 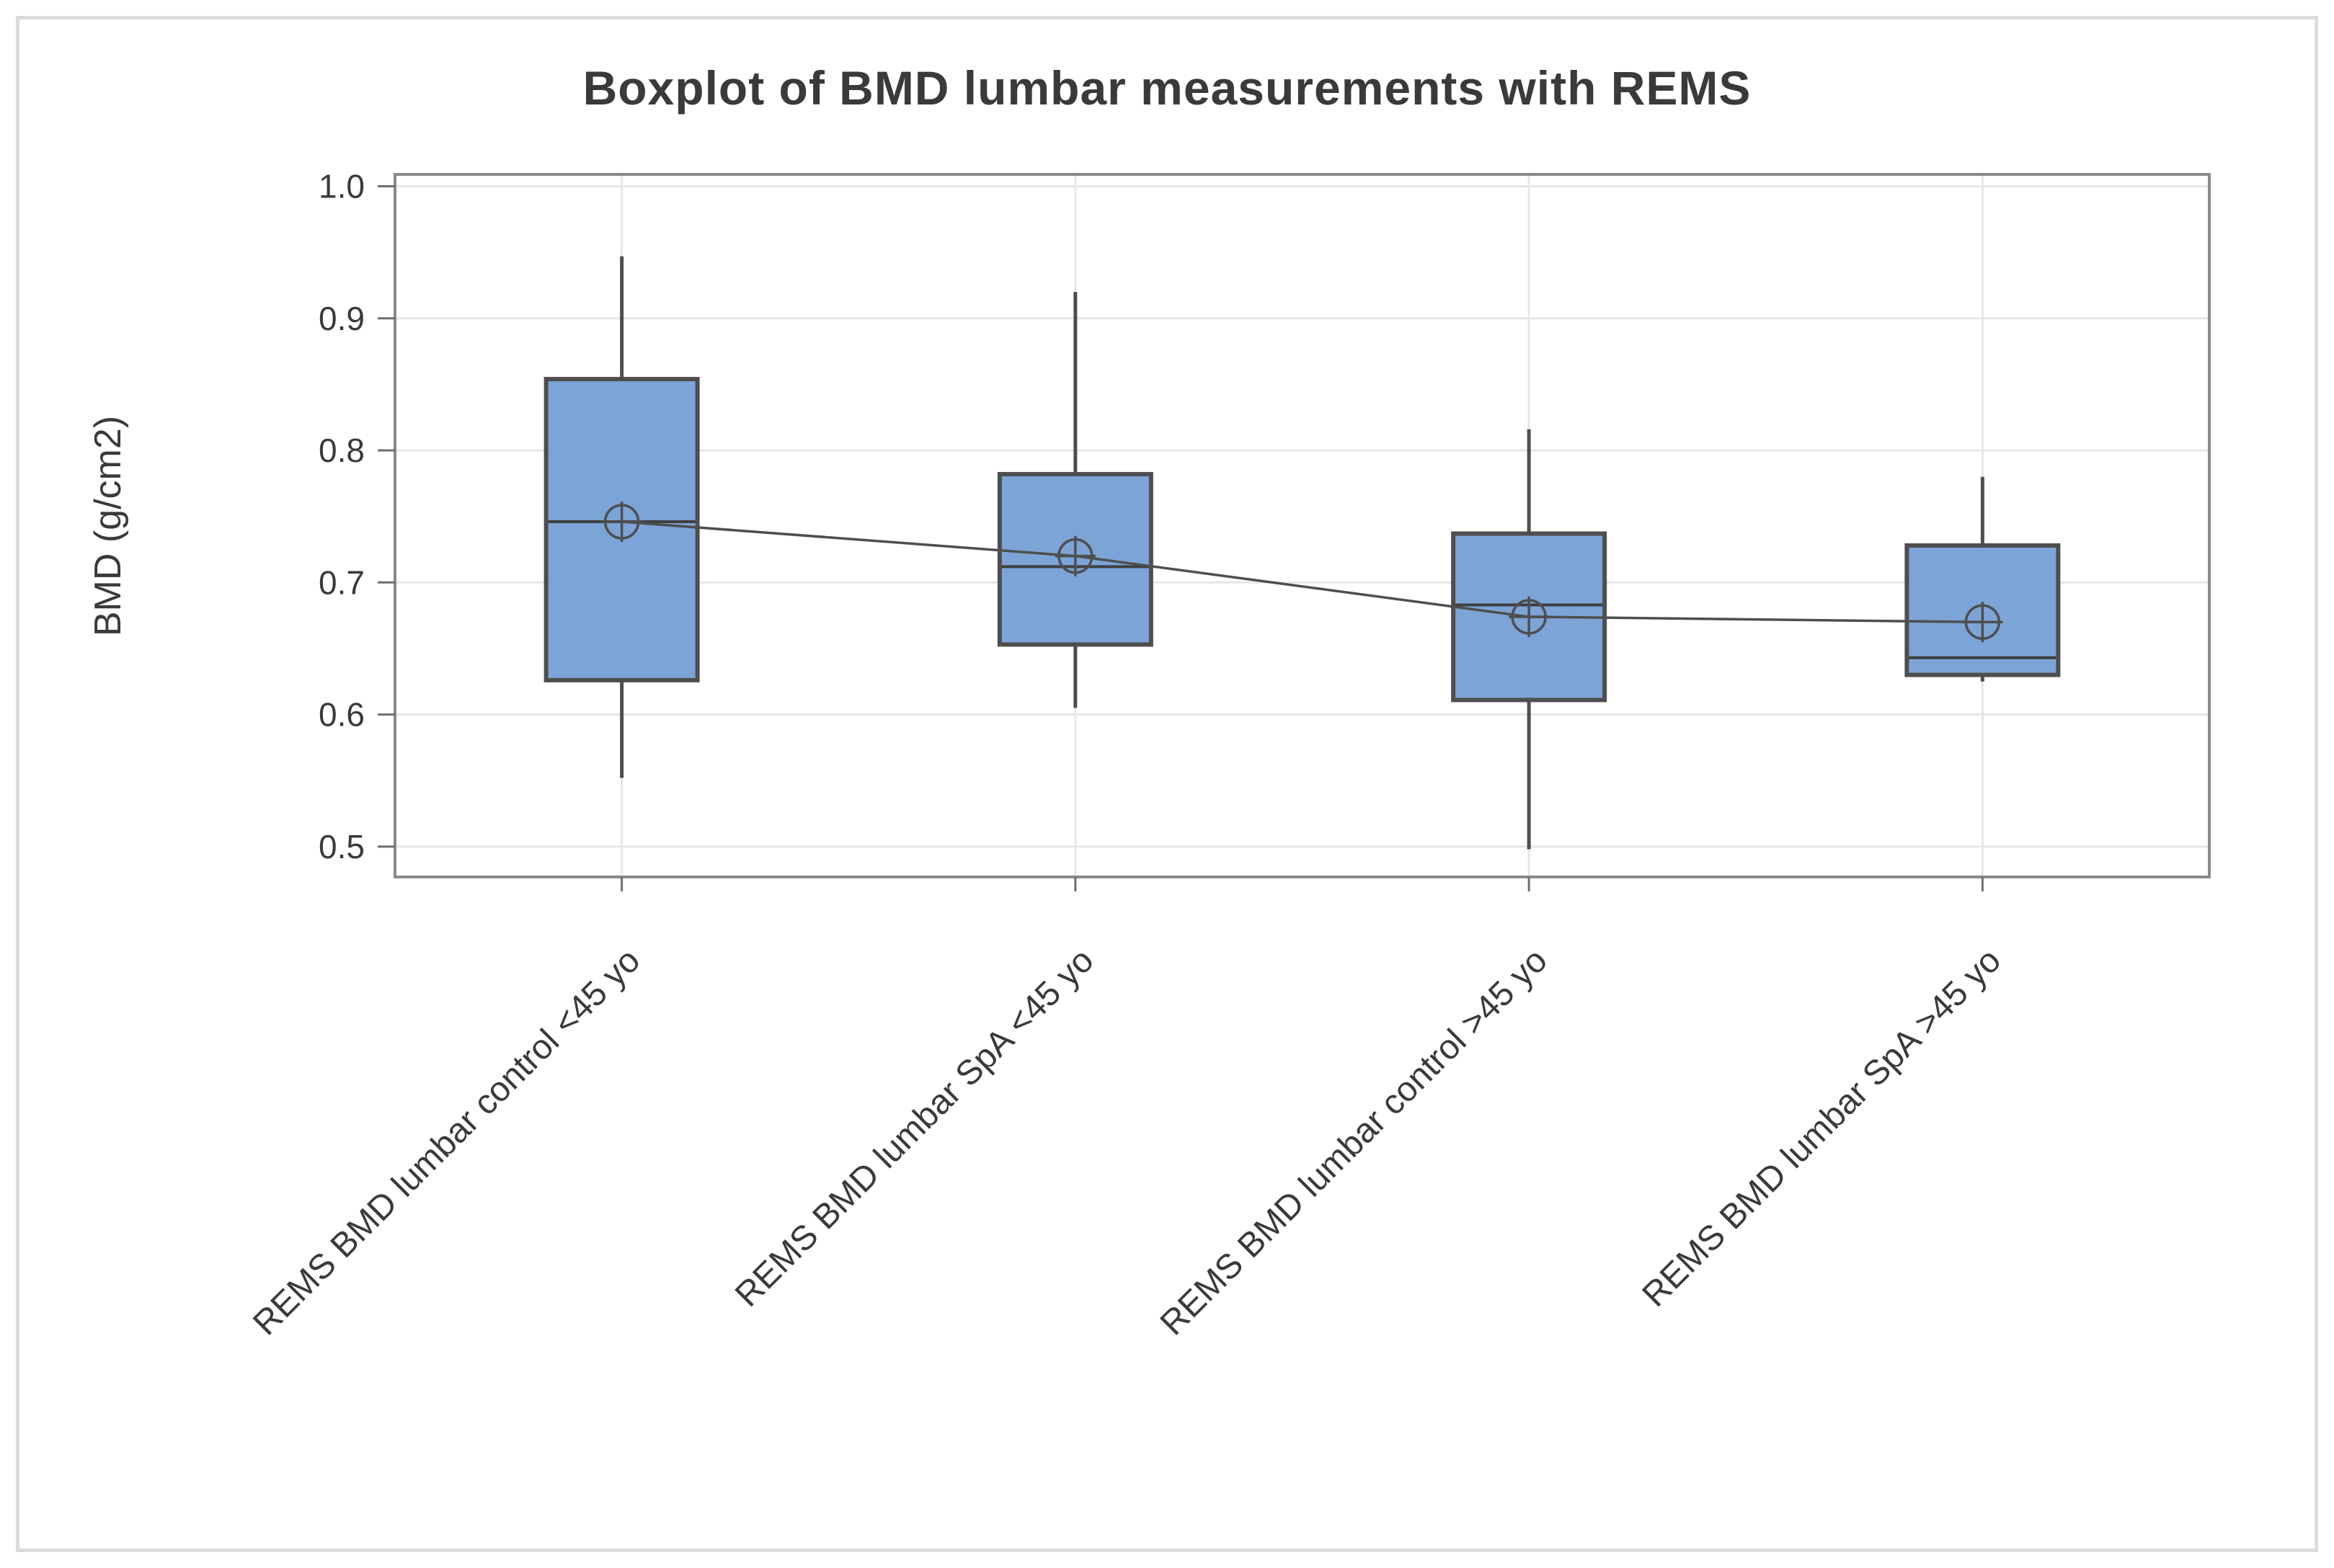 I want to click on y-tick-label: 0.8, so click(x=342, y=450).